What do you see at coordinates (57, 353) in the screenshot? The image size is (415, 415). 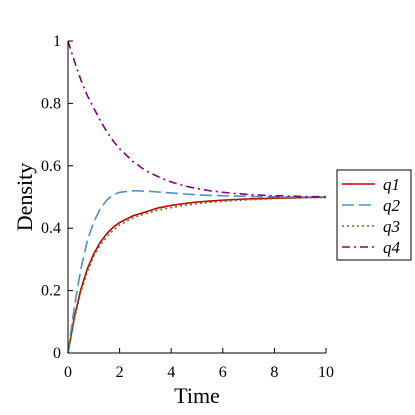 I see `y-tick-label: 0` at bounding box center [57, 353].